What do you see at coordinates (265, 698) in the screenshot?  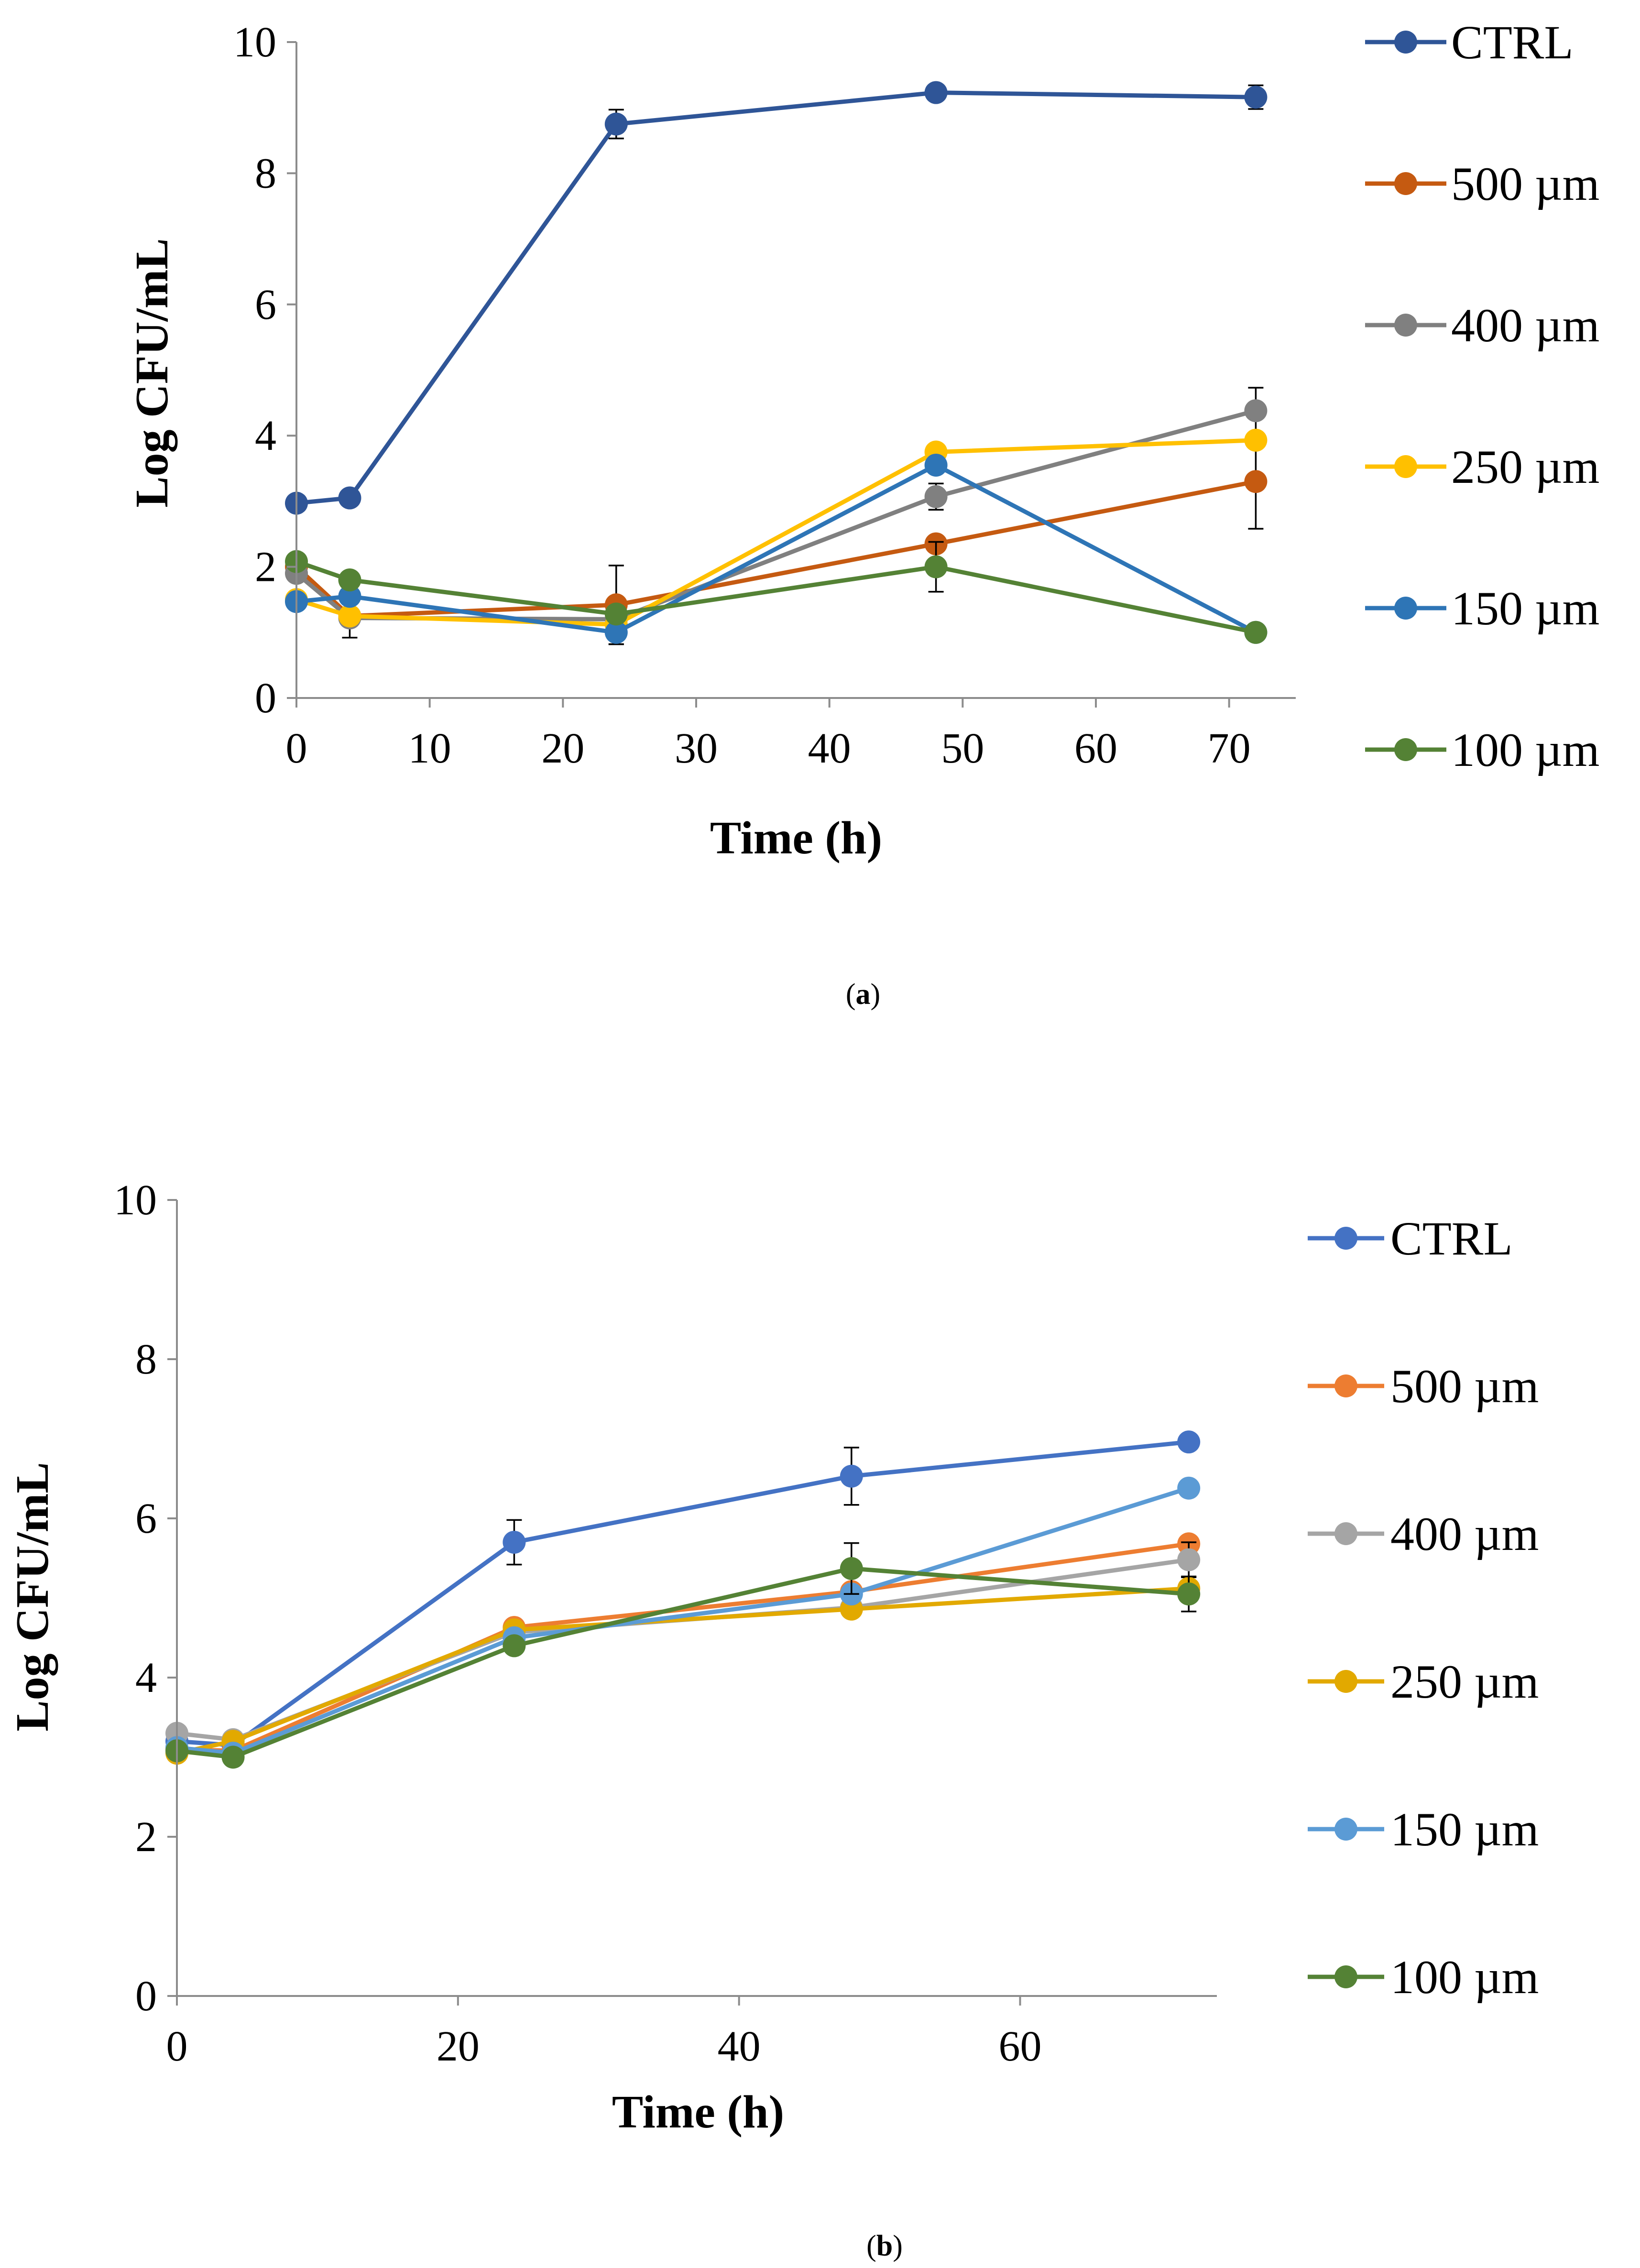 I see `y-tick-label-a: 0` at bounding box center [265, 698].